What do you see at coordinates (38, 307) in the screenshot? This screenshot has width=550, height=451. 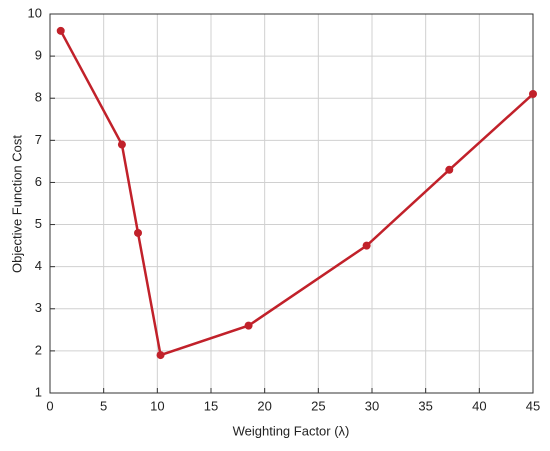 I see `y-tick-label: 3` at bounding box center [38, 307].